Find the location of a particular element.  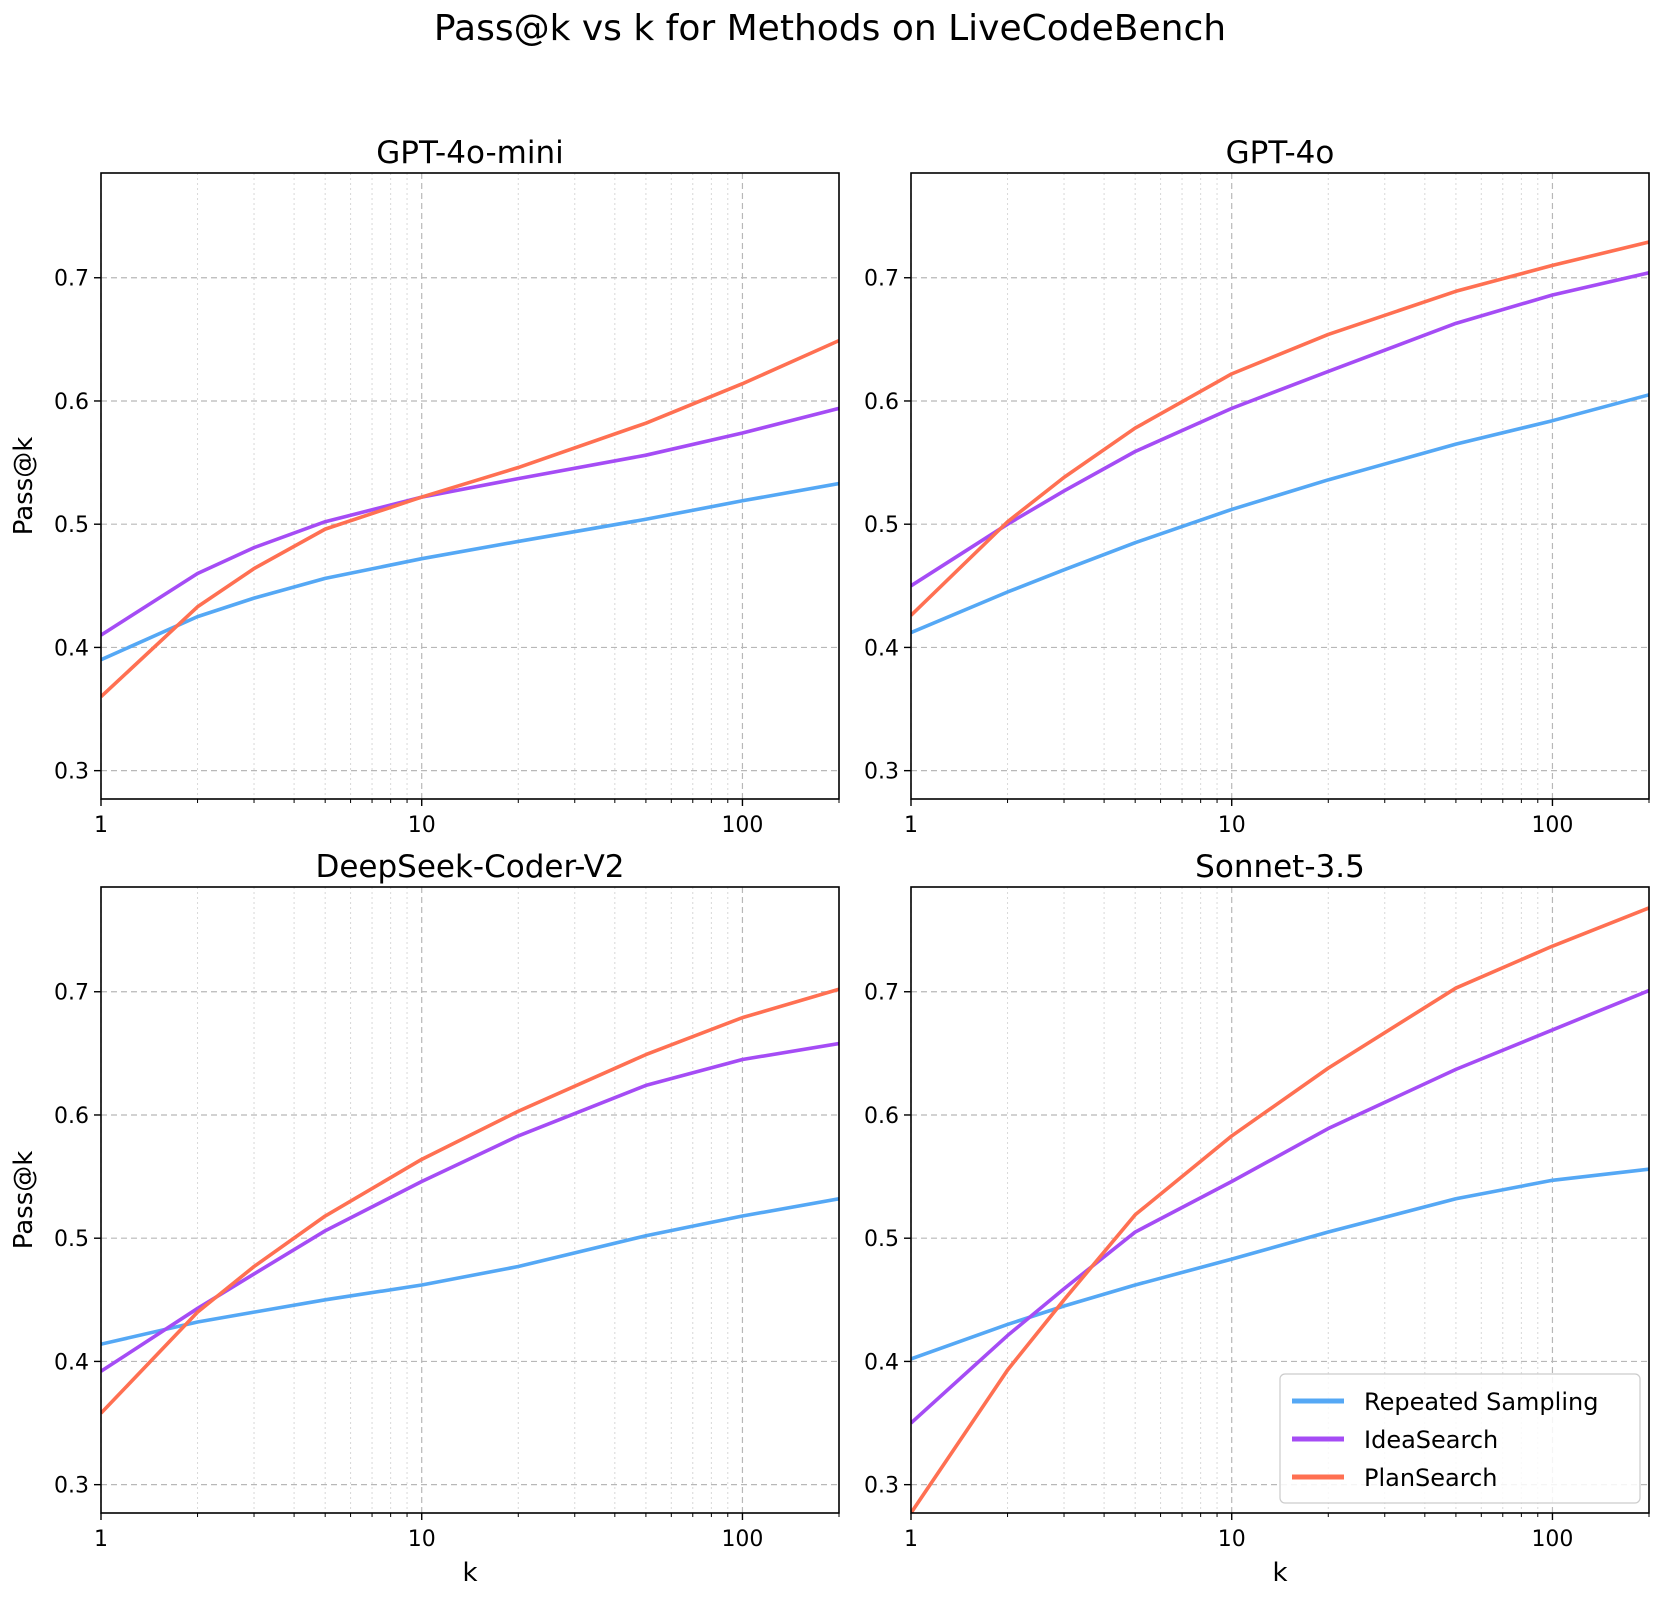

panel-title: GPT-4o-mini is located at coordinates (470, 153).